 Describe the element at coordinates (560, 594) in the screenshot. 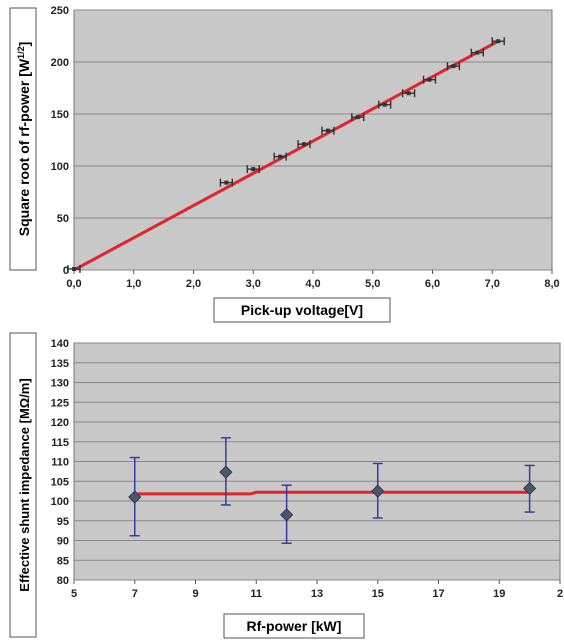

I see `x-tick-label: 2` at that location.